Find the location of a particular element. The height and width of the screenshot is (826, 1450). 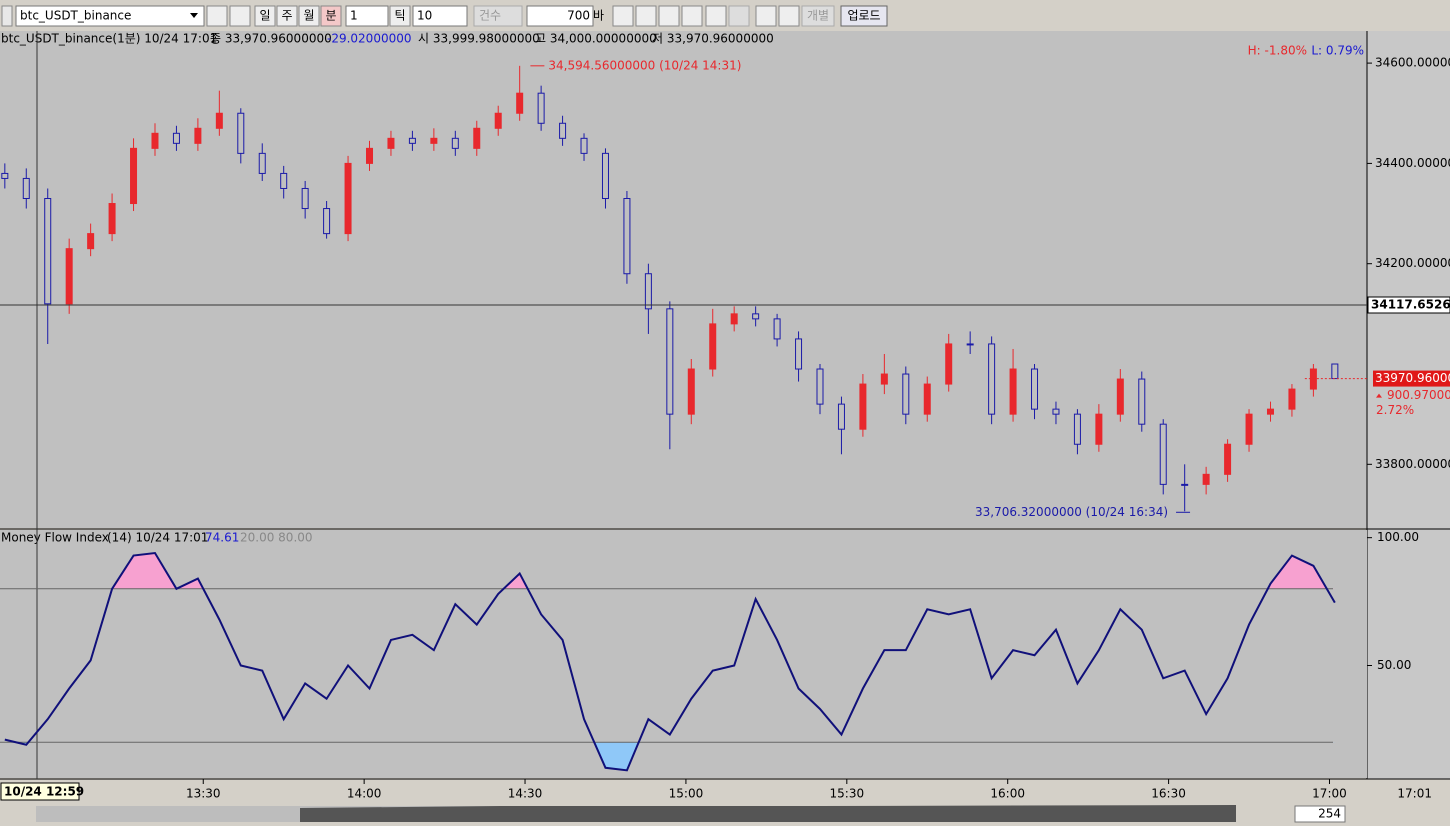

range-high: H: -1.80% is located at coordinates (1277, 51).